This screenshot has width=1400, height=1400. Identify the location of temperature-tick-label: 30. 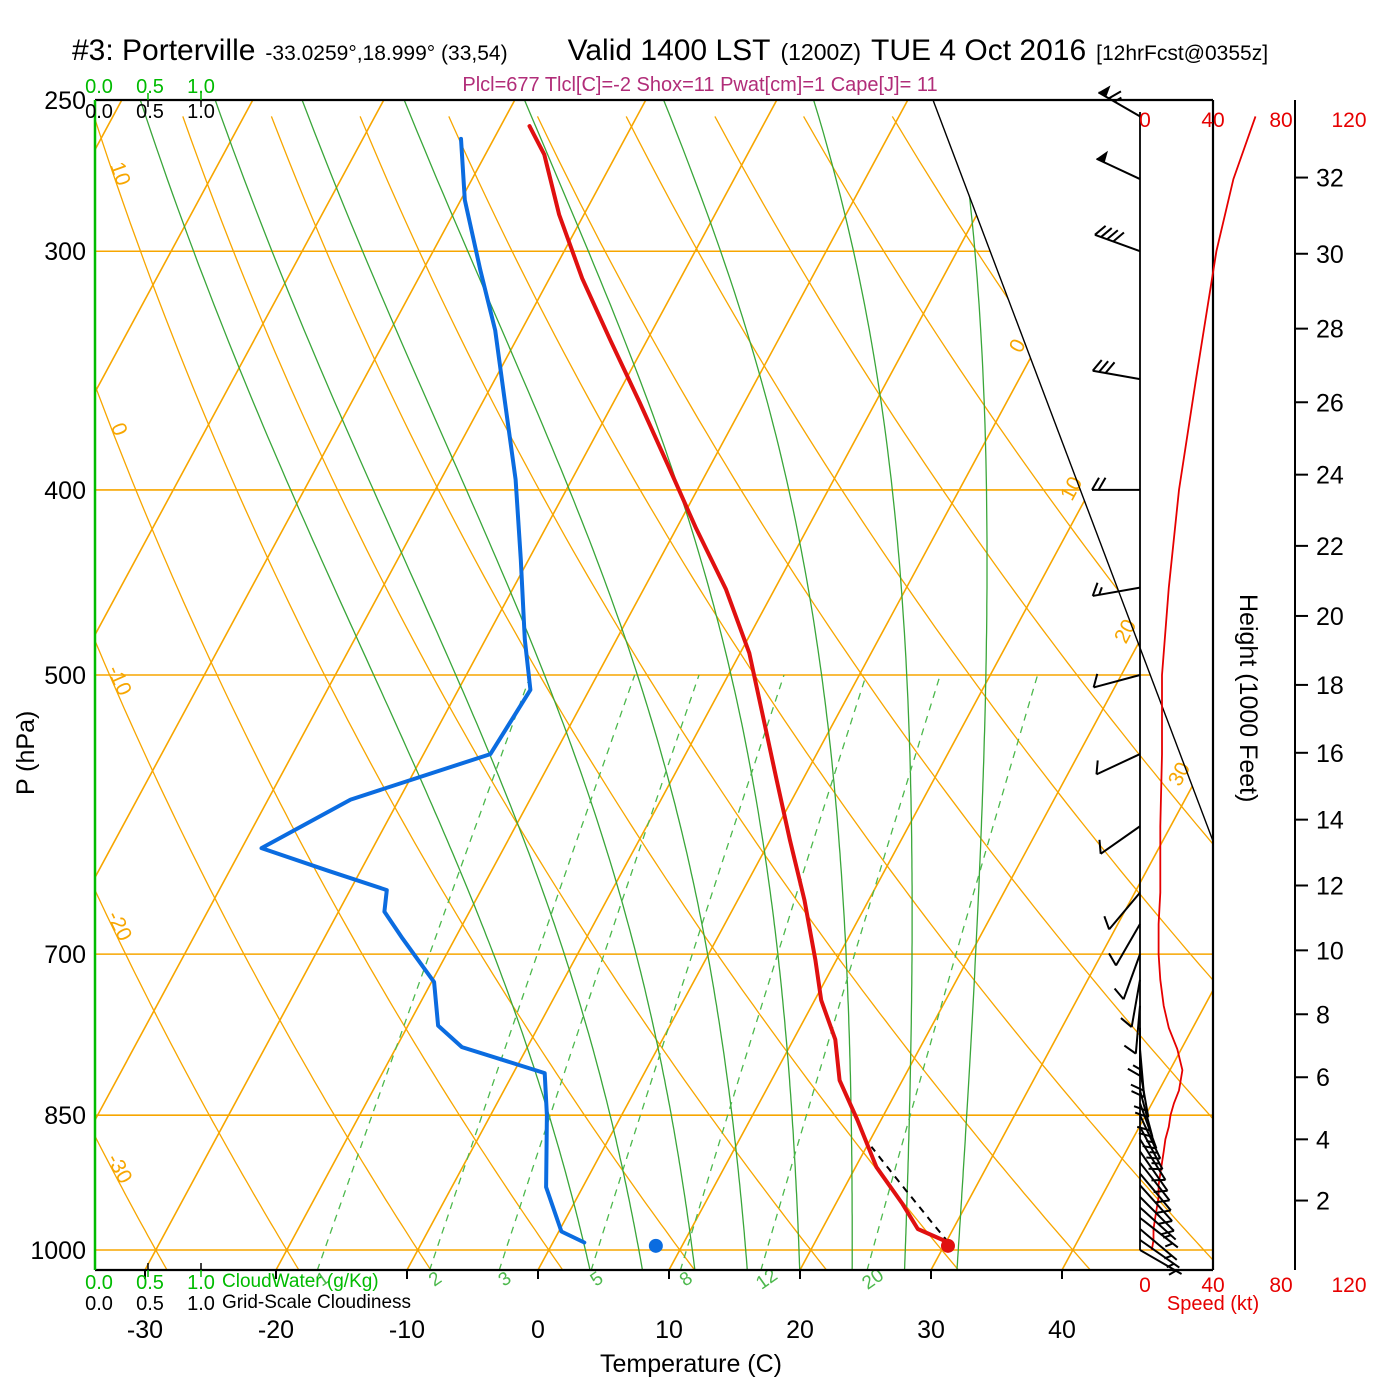
(931, 1330).